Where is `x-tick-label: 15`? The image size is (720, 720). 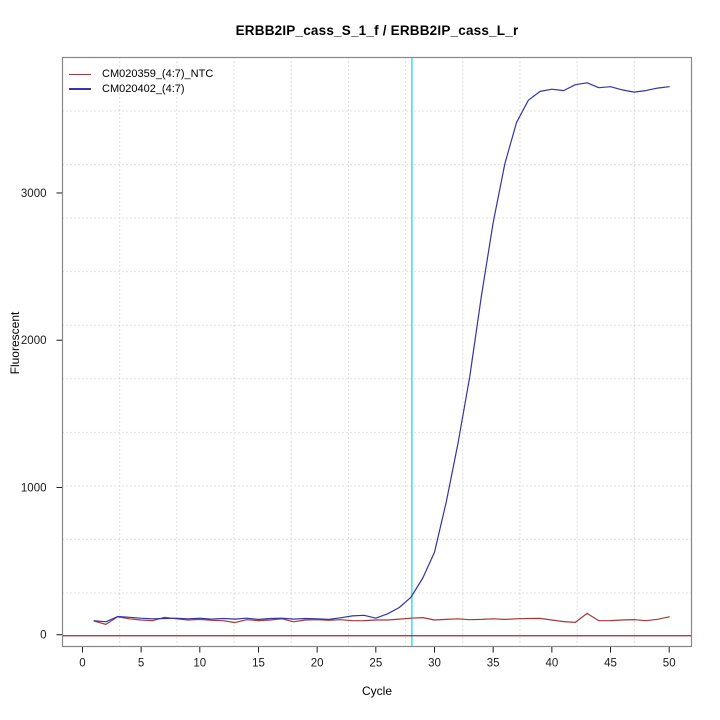
x-tick-label: 15 is located at coordinates (258, 664).